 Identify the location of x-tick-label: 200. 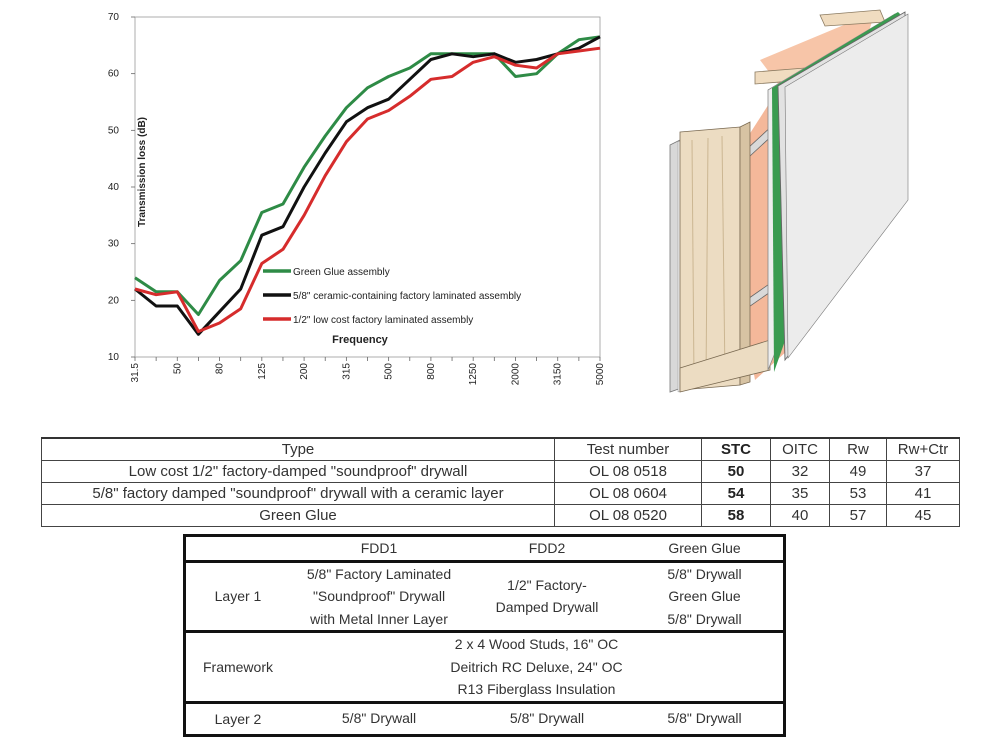
(304, 371).